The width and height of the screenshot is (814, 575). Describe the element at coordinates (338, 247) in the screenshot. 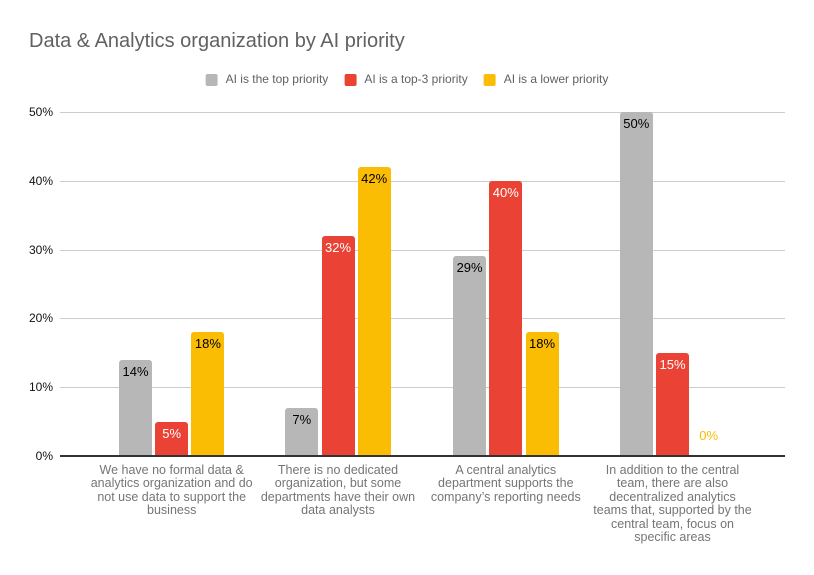

I see `bar-value-label: 32%` at that location.